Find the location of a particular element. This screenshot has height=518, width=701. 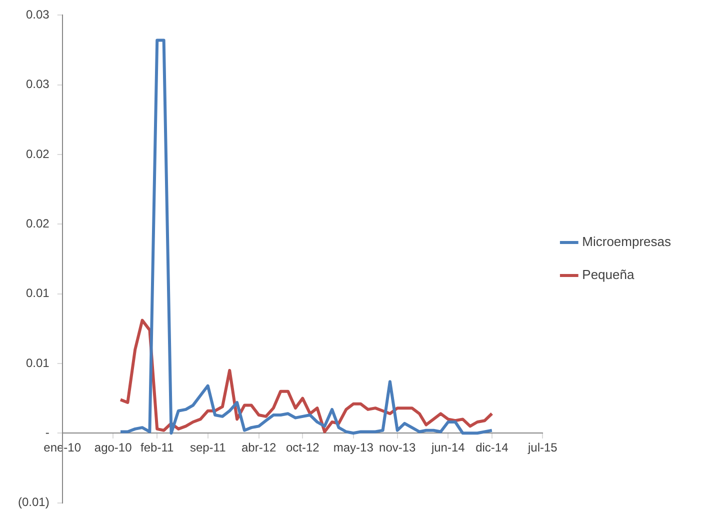

x-tick-label: sep-11 is located at coordinates (208, 447).